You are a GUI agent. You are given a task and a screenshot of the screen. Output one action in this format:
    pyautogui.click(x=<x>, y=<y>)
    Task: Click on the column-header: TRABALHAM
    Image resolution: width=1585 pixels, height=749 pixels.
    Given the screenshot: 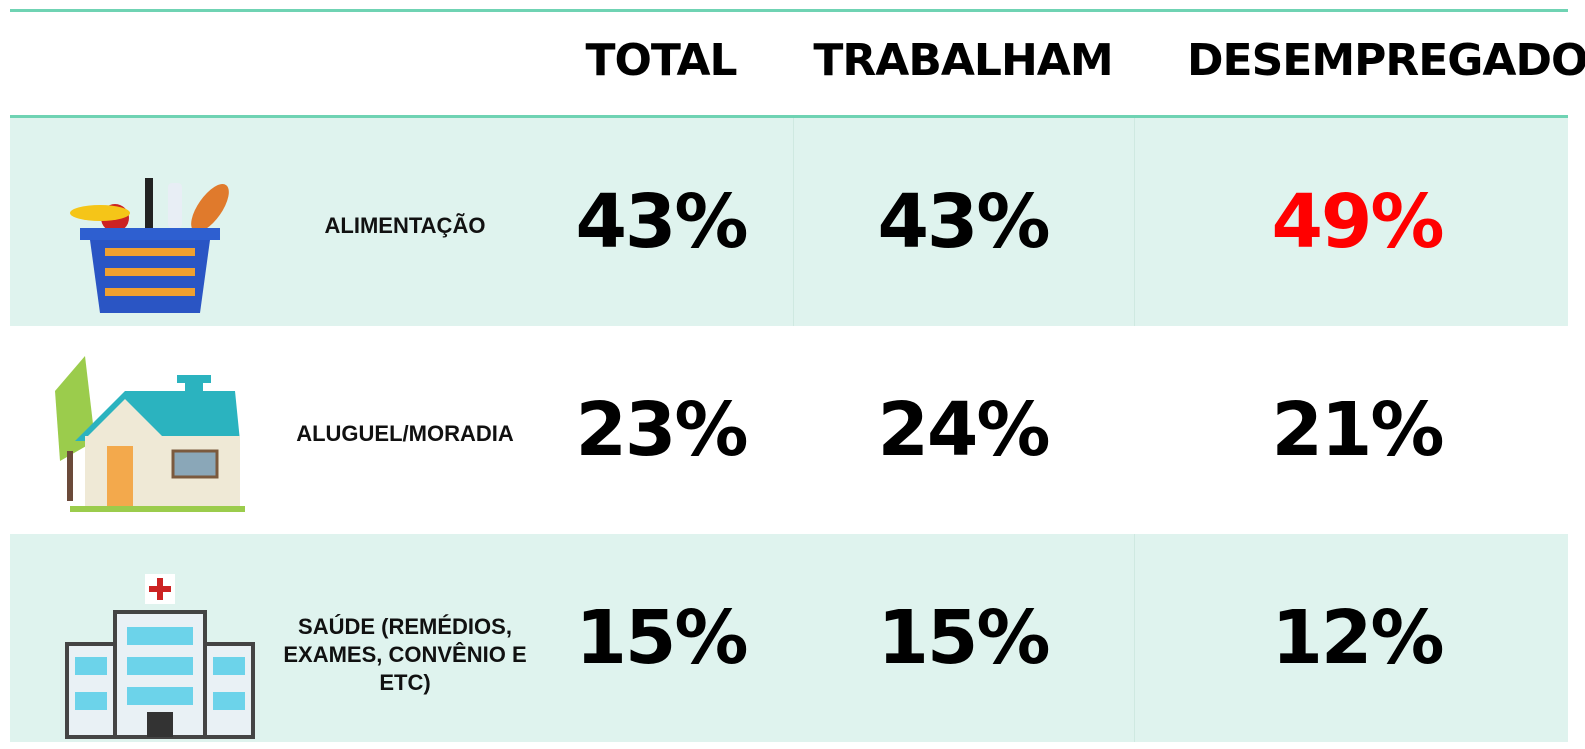 What is the action you would take?
    pyautogui.click(x=963, y=60)
    